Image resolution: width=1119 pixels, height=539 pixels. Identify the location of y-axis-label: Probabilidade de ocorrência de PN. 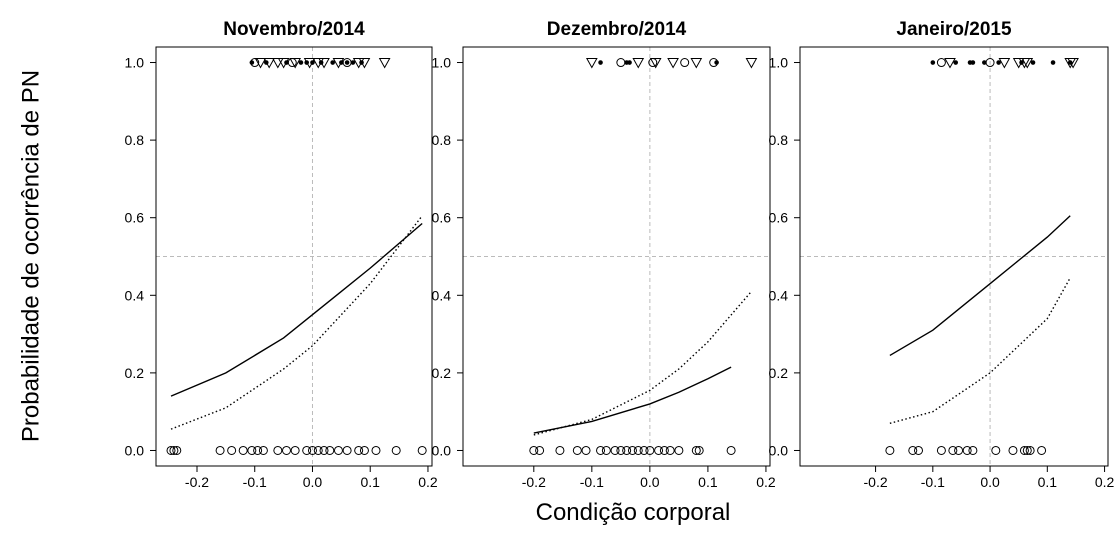
(30, 256).